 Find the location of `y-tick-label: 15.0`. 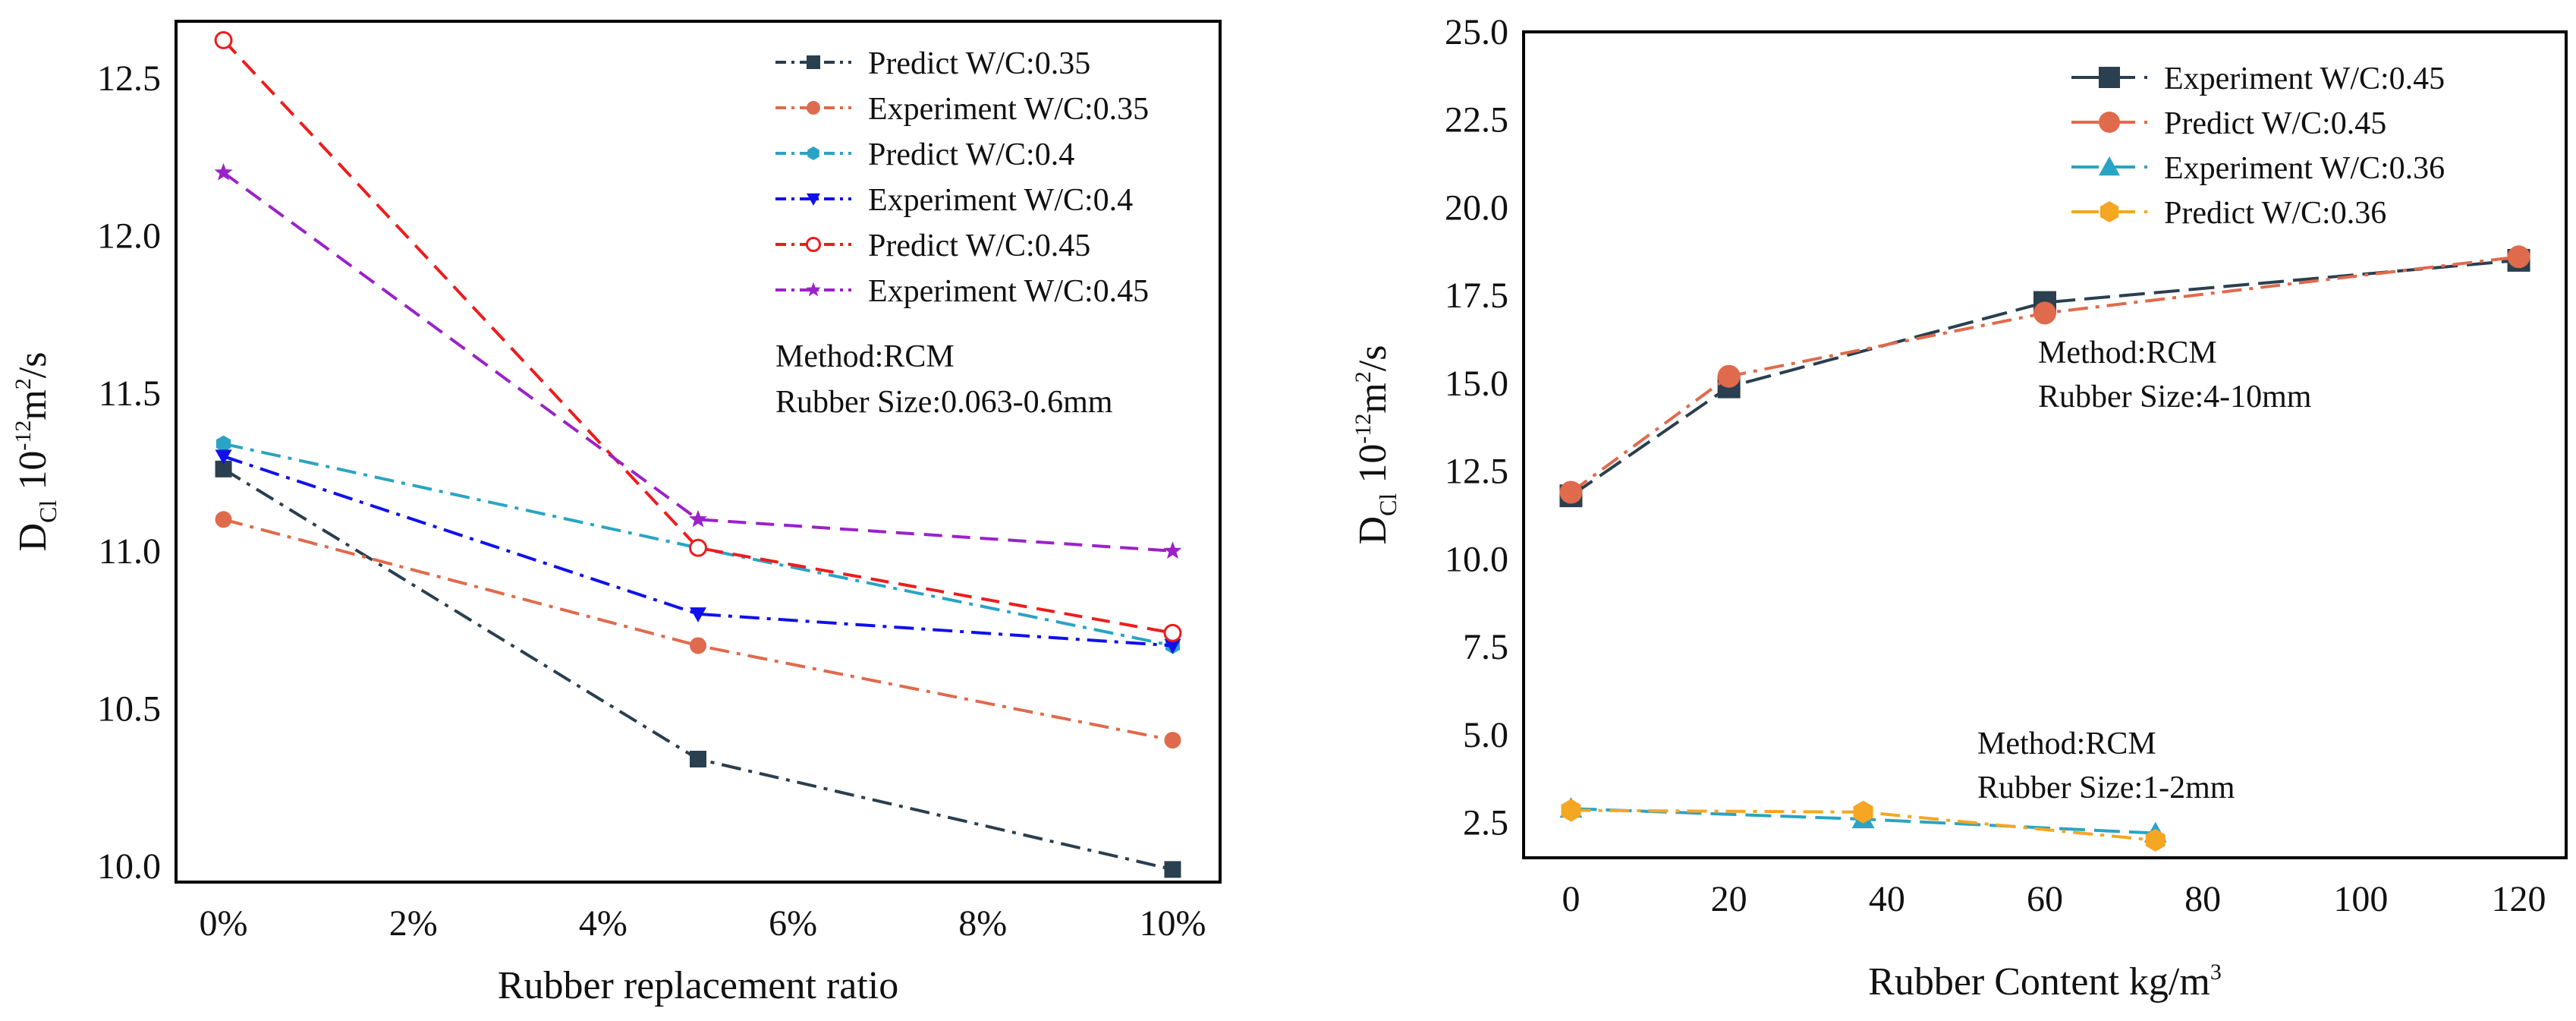

y-tick-label: 15.0 is located at coordinates (1476, 384).